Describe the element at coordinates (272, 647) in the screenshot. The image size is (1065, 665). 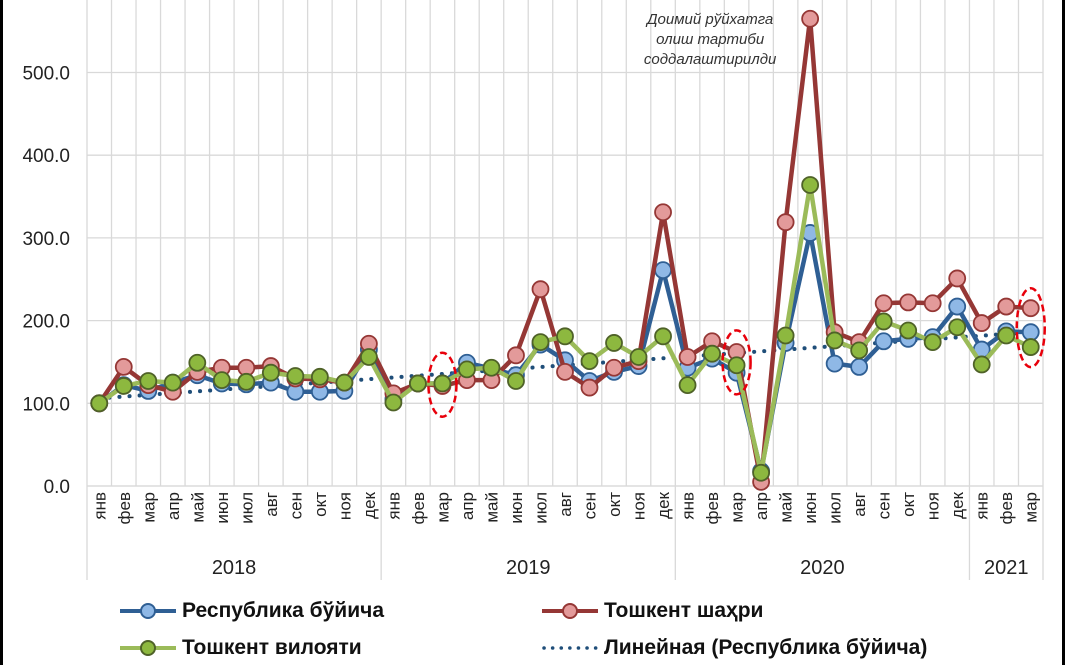
I see `legend-label-region: Тошкент вилояти` at that location.